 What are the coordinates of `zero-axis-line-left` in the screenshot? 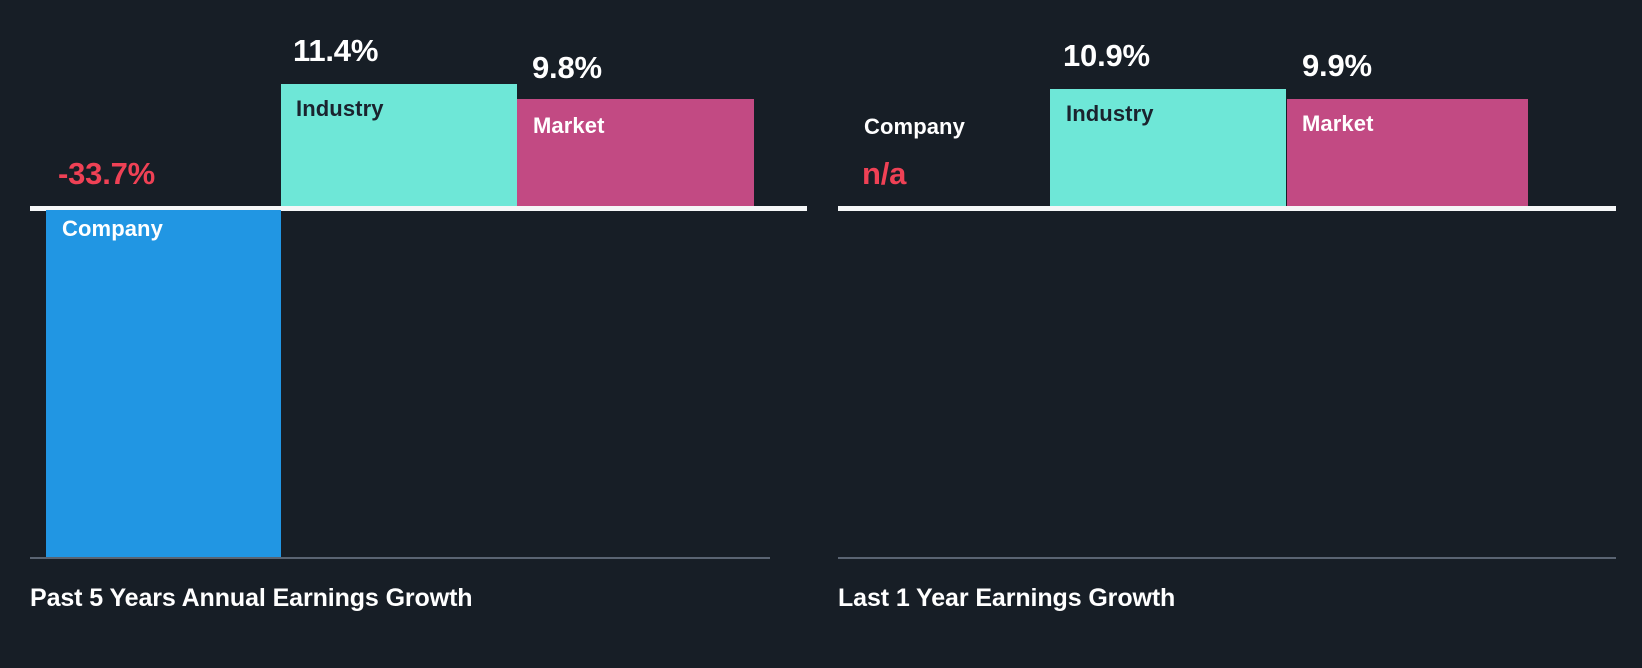 It's located at (418, 208).